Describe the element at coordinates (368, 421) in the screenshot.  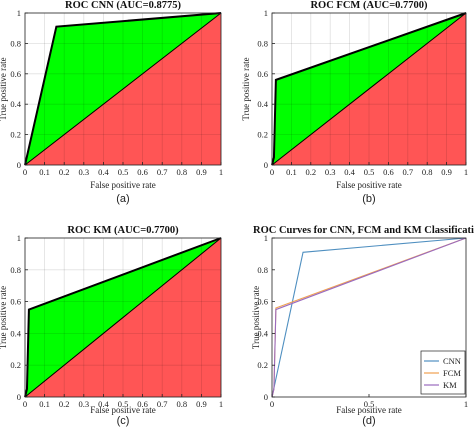
I see `panel-caption: (d)` at that location.